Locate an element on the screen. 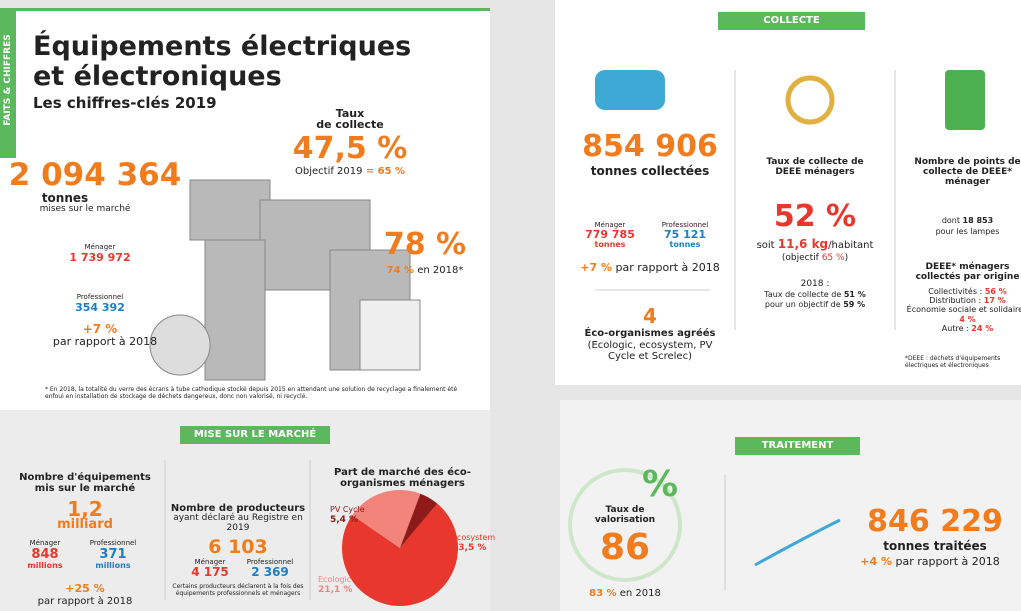 The image size is (1021, 611). big-number: 846 229 is located at coordinates (935, 521).